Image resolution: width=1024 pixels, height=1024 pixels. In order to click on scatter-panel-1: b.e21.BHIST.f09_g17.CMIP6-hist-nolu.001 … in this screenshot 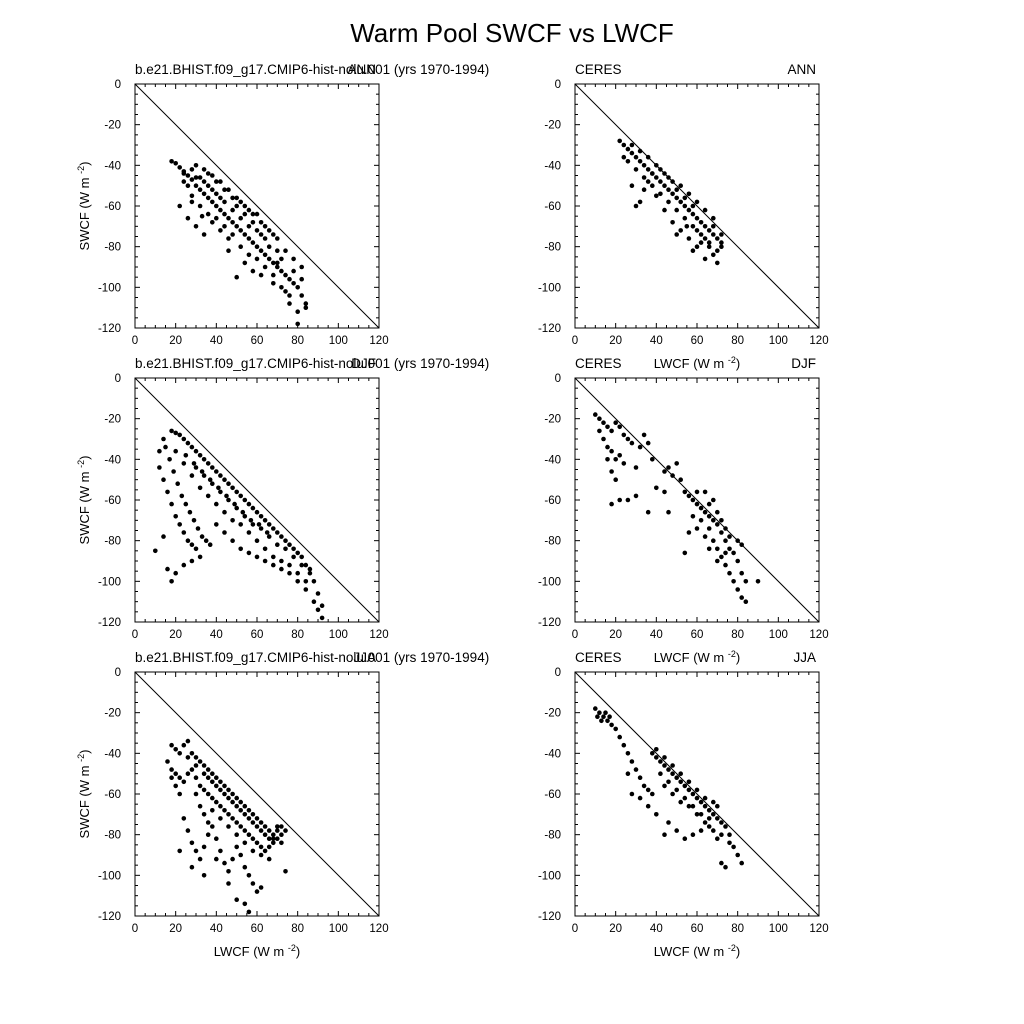, I will do `click(282, 204)`.